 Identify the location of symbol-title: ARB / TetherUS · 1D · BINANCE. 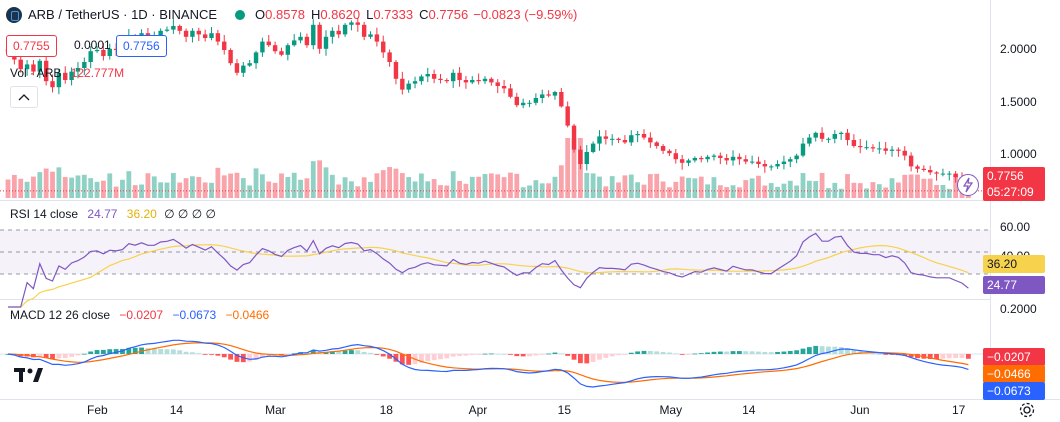
(123, 14).